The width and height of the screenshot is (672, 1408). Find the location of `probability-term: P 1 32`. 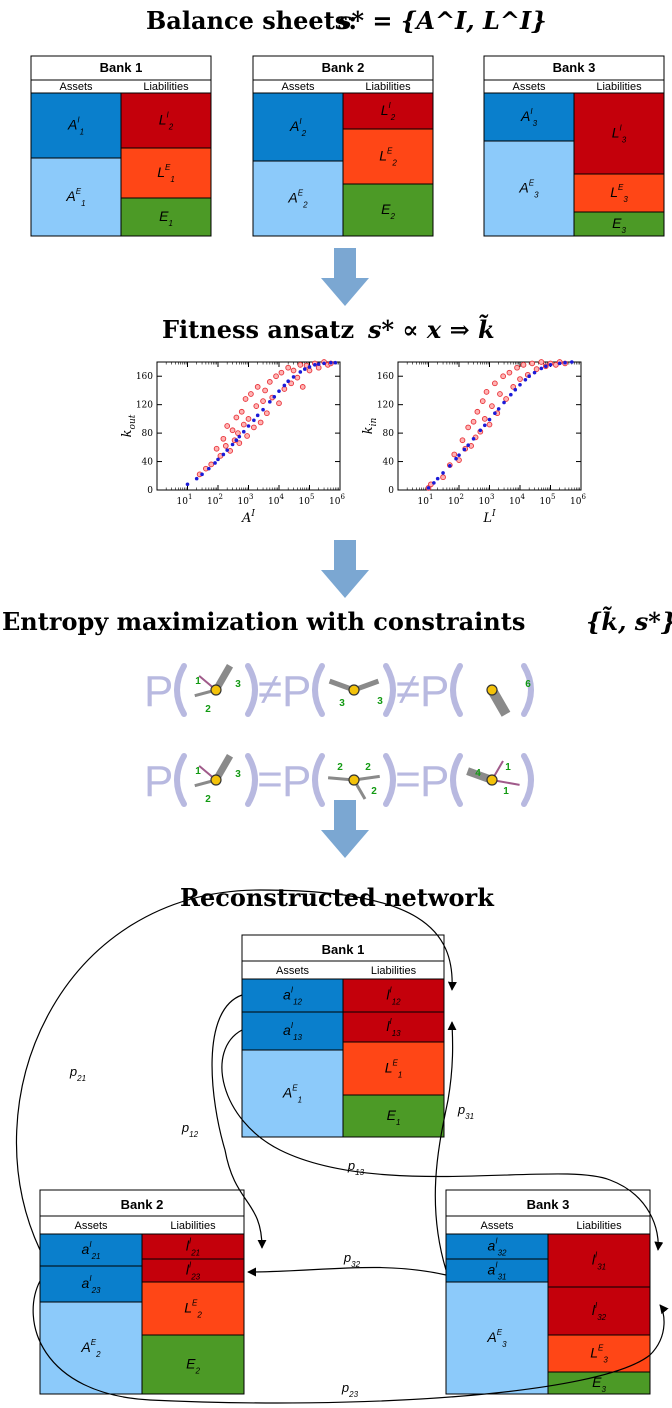

probability-term: P 1 32 is located at coordinates (199, 781).